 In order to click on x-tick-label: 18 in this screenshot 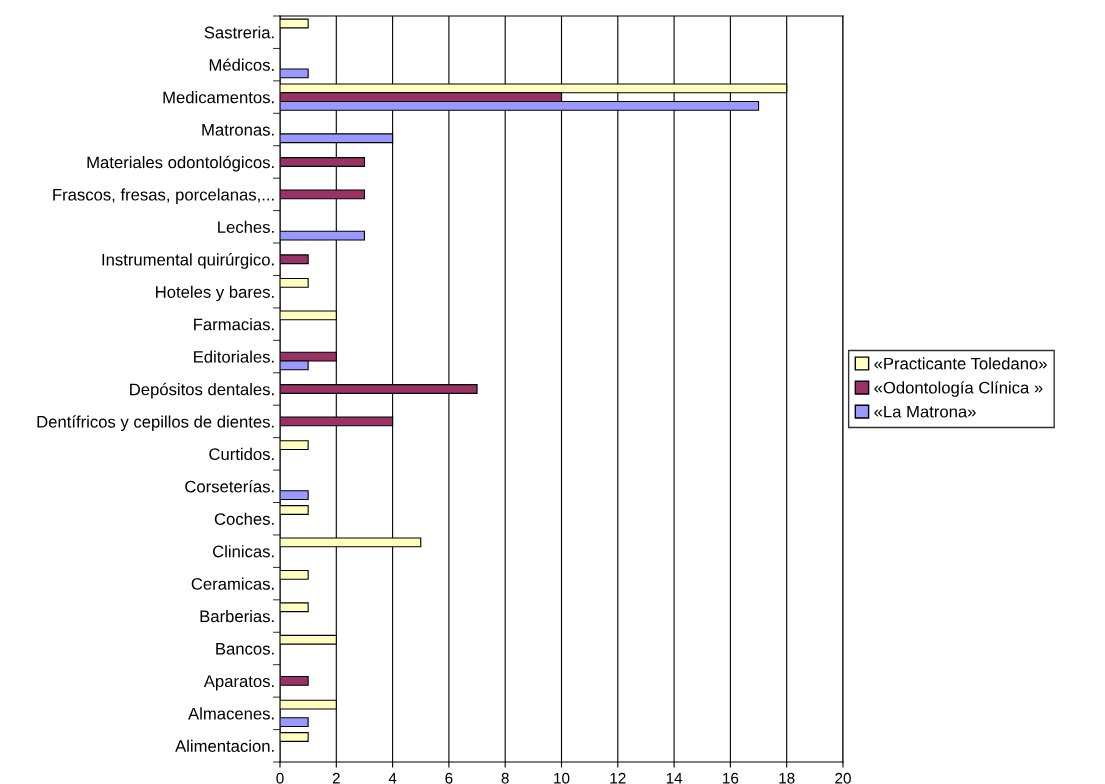, I will do `click(787, 778)`.